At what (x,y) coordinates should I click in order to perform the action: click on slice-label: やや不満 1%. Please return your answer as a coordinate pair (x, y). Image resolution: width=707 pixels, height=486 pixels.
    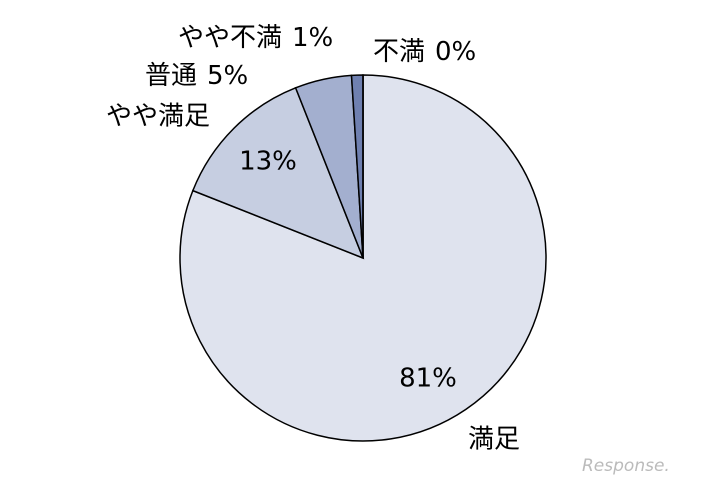
    Looking at the image, I should click on (255, 38).